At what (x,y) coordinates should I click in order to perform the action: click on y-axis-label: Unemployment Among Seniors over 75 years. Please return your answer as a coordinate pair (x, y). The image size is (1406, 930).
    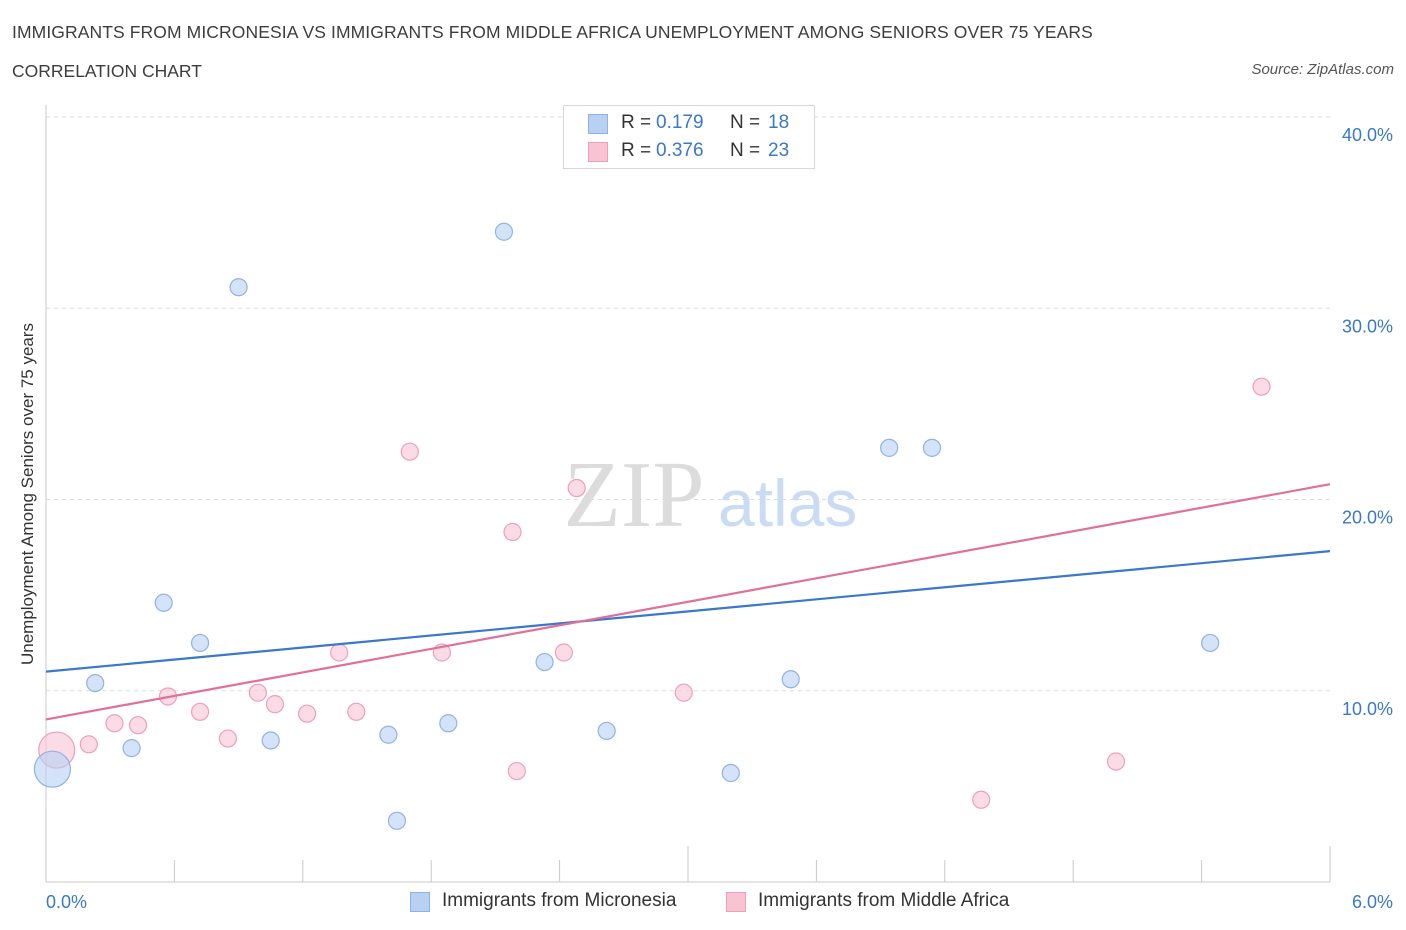
    Looking at the image, I should click on (27, 494).